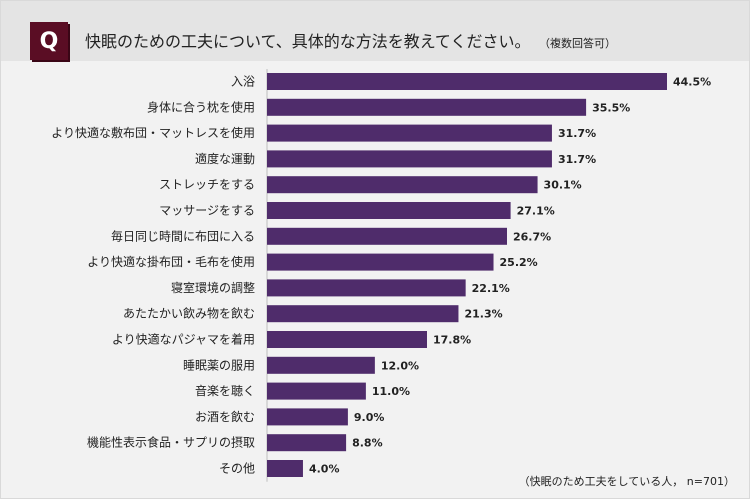  I want to click on category-label: 睡眠薬の服用, so click(219, 365).